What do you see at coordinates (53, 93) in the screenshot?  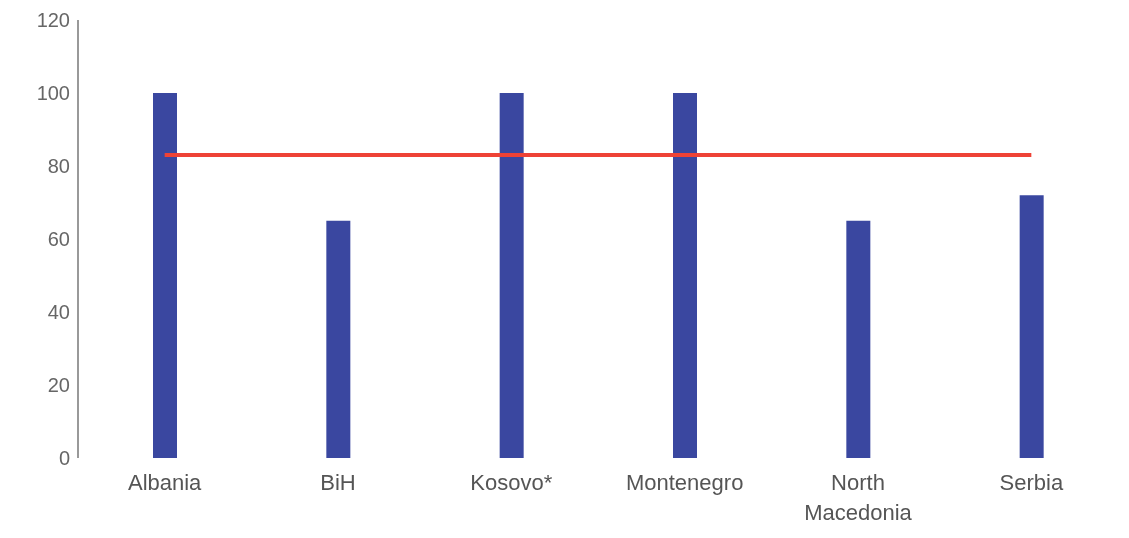 I see `y-tick-label: 100` at bounding box center [53, 93].